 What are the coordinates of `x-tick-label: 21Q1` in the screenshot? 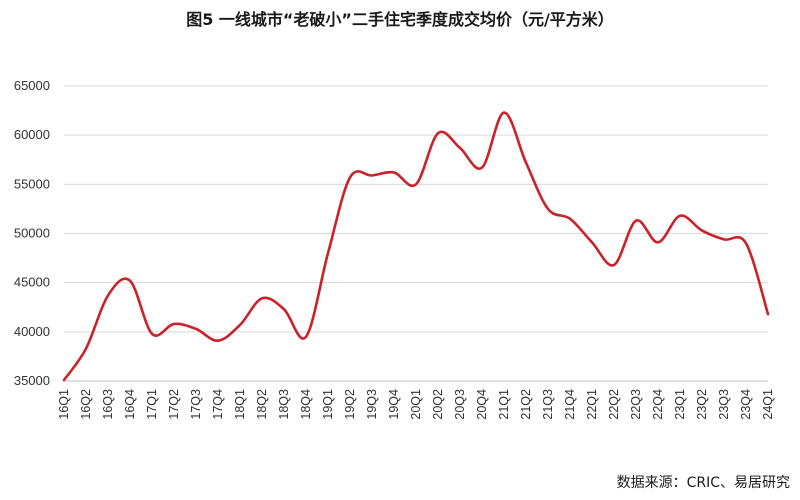 It's located at (504, 404).